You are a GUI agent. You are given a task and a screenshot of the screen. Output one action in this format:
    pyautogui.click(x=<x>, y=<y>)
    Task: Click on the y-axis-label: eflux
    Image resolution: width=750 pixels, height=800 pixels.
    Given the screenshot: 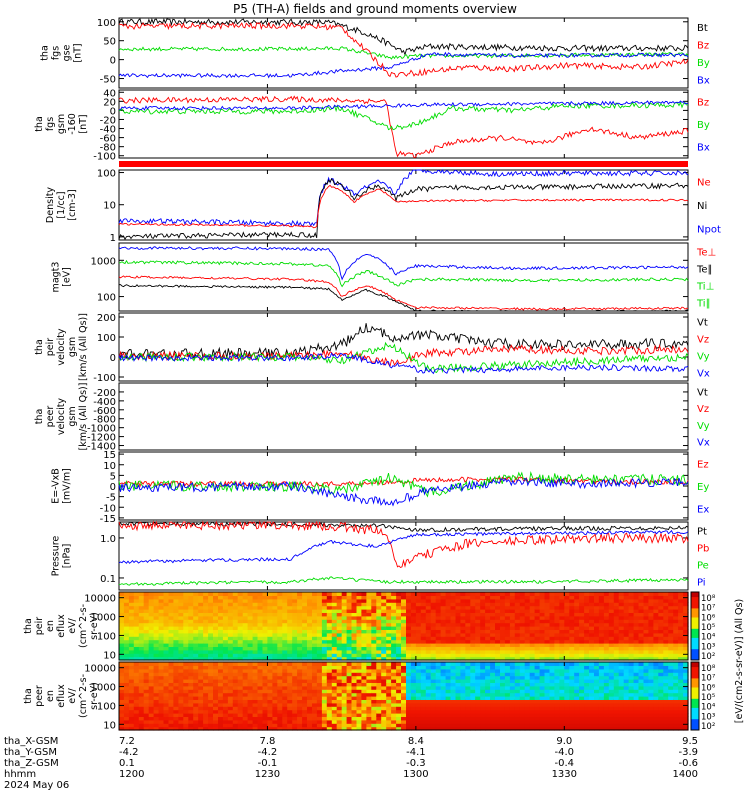 What is the action you would take?
    pyautogui.click(x=61, y=626)
    